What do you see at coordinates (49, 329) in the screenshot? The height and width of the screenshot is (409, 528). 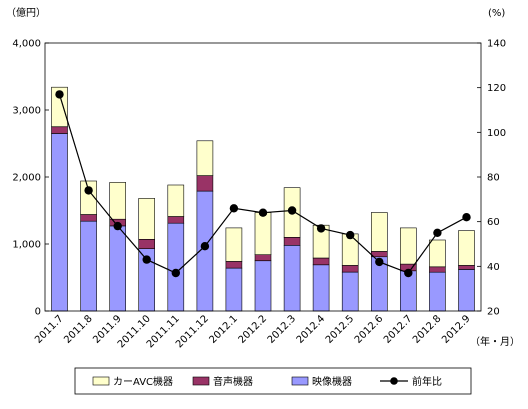 I see `x-tick-label-0: 2011.7` at bounding box center [49, 329].